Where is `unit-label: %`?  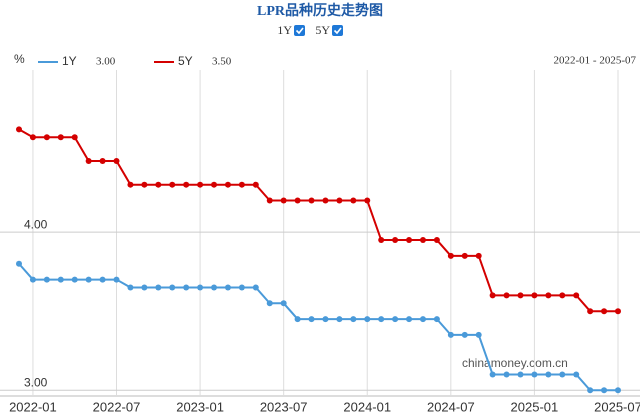
unit-label: % is located at coordinates (19, 59).